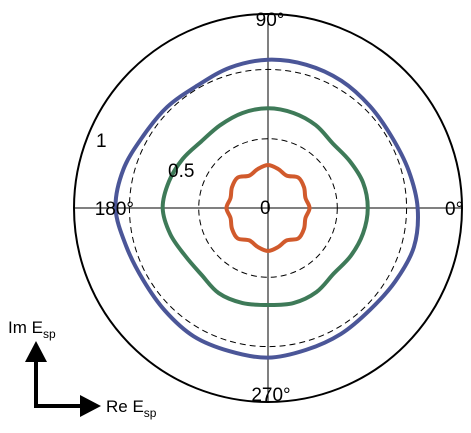 This screenshot has height=433, width=471. I want to click on im-axis-arrowhead, so click(36, 351).